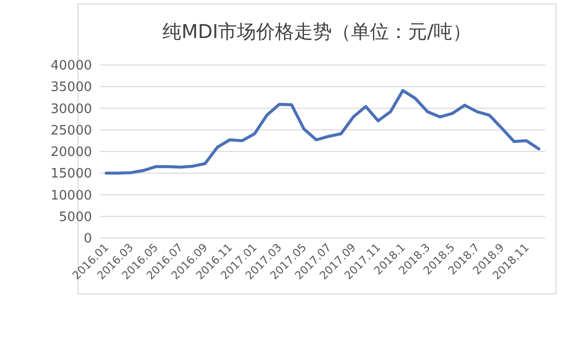  Describe the element at coordinates (75, 217) in the screenshot. I see `y-tick-label: 5000` at that location.